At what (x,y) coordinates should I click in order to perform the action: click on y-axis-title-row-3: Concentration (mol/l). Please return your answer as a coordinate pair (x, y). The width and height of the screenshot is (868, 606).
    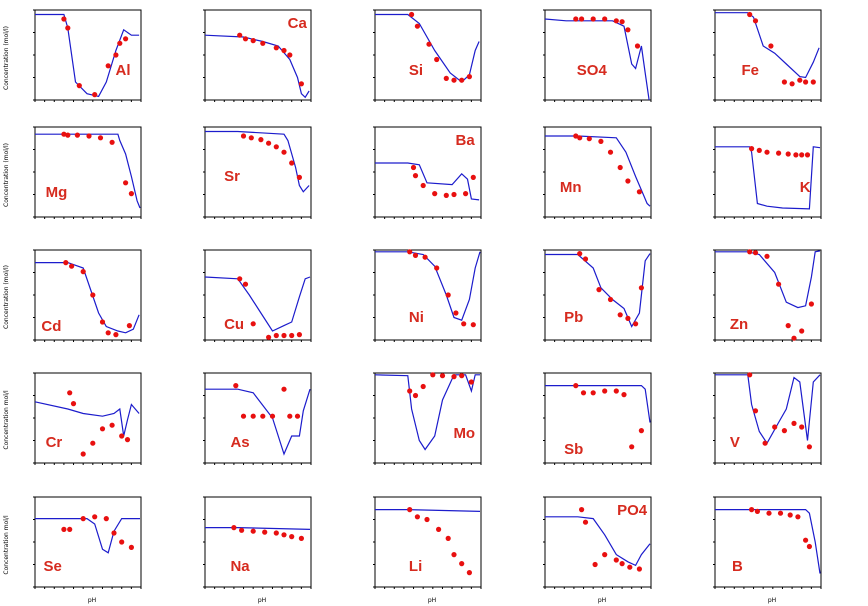
    Looking at the image, I should click on (6, 297).